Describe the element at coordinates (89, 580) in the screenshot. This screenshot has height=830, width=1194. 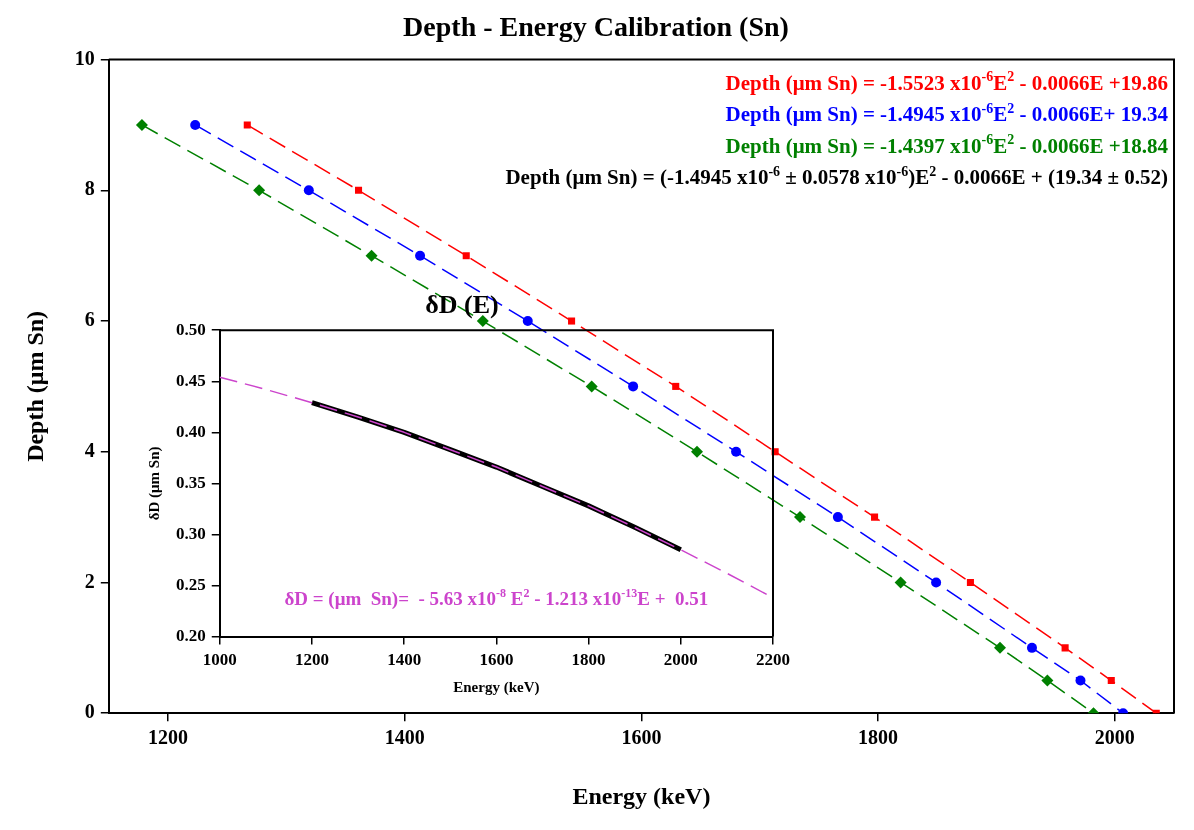
I see `y-tick-label: 2` at that location.